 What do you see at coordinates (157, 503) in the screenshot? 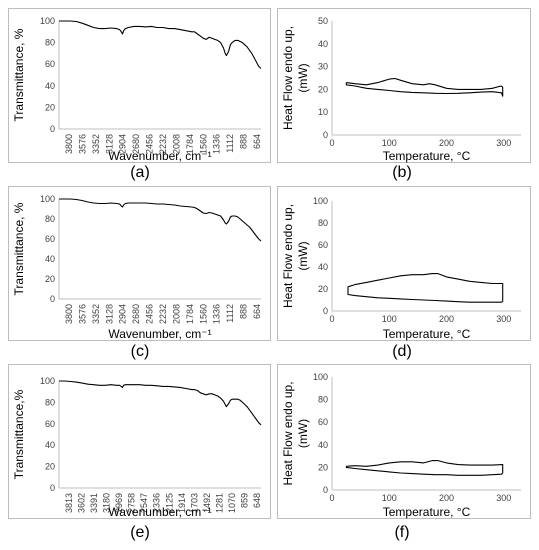
I see `x-tick-label: 2336` at bounding box center [157, 503].